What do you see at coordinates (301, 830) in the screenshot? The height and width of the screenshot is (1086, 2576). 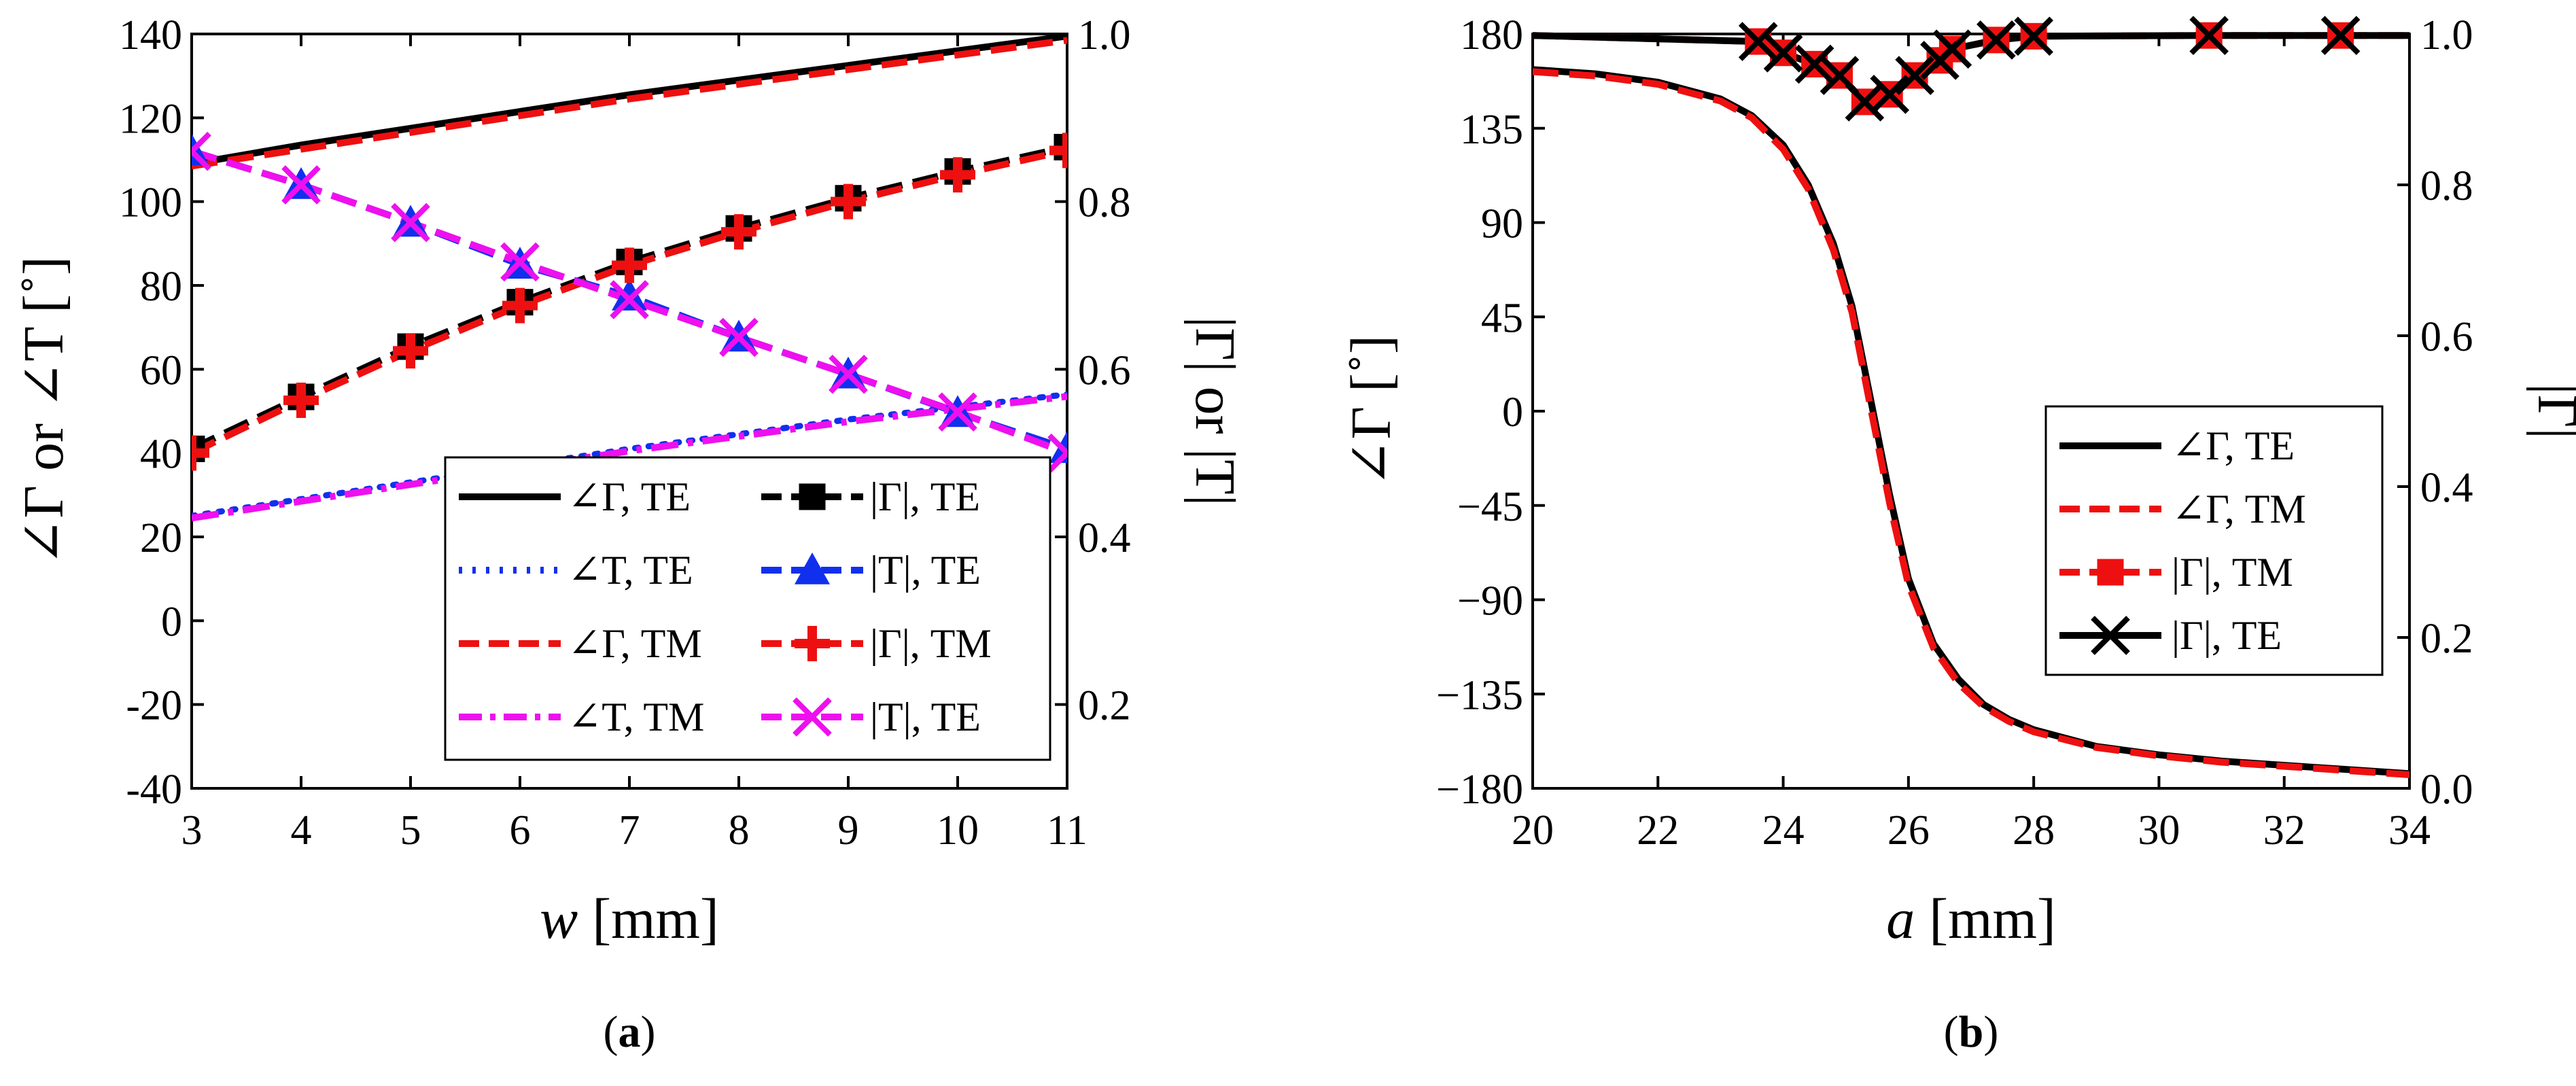 I see `x-tick-label: 4` at bounding box center [301, 830].